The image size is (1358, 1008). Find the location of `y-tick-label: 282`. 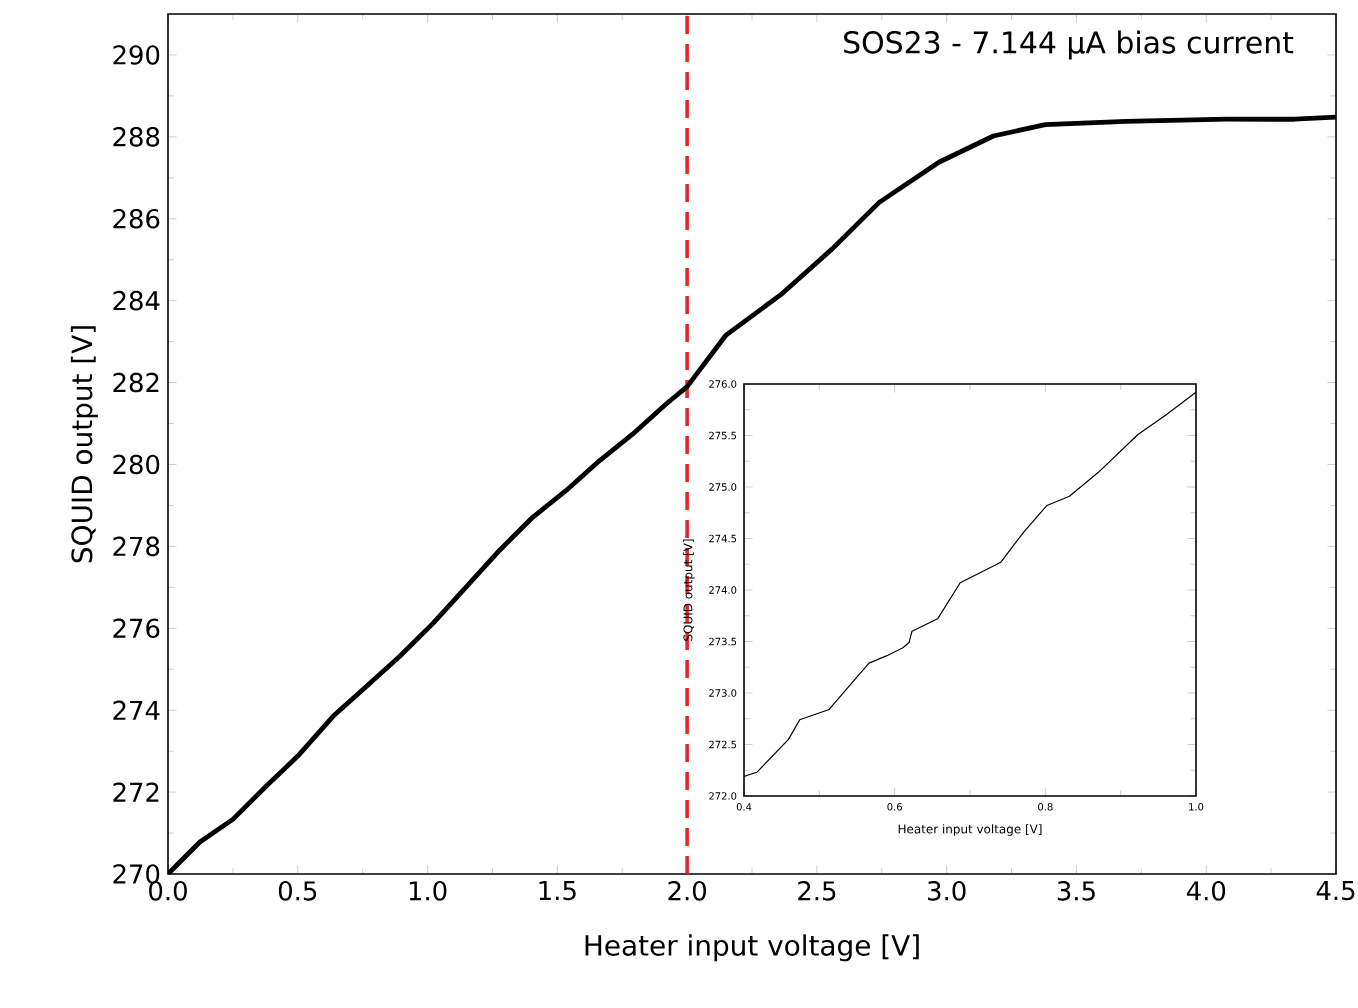

y-tick-label: 282 is located at coordinates (136, 382).